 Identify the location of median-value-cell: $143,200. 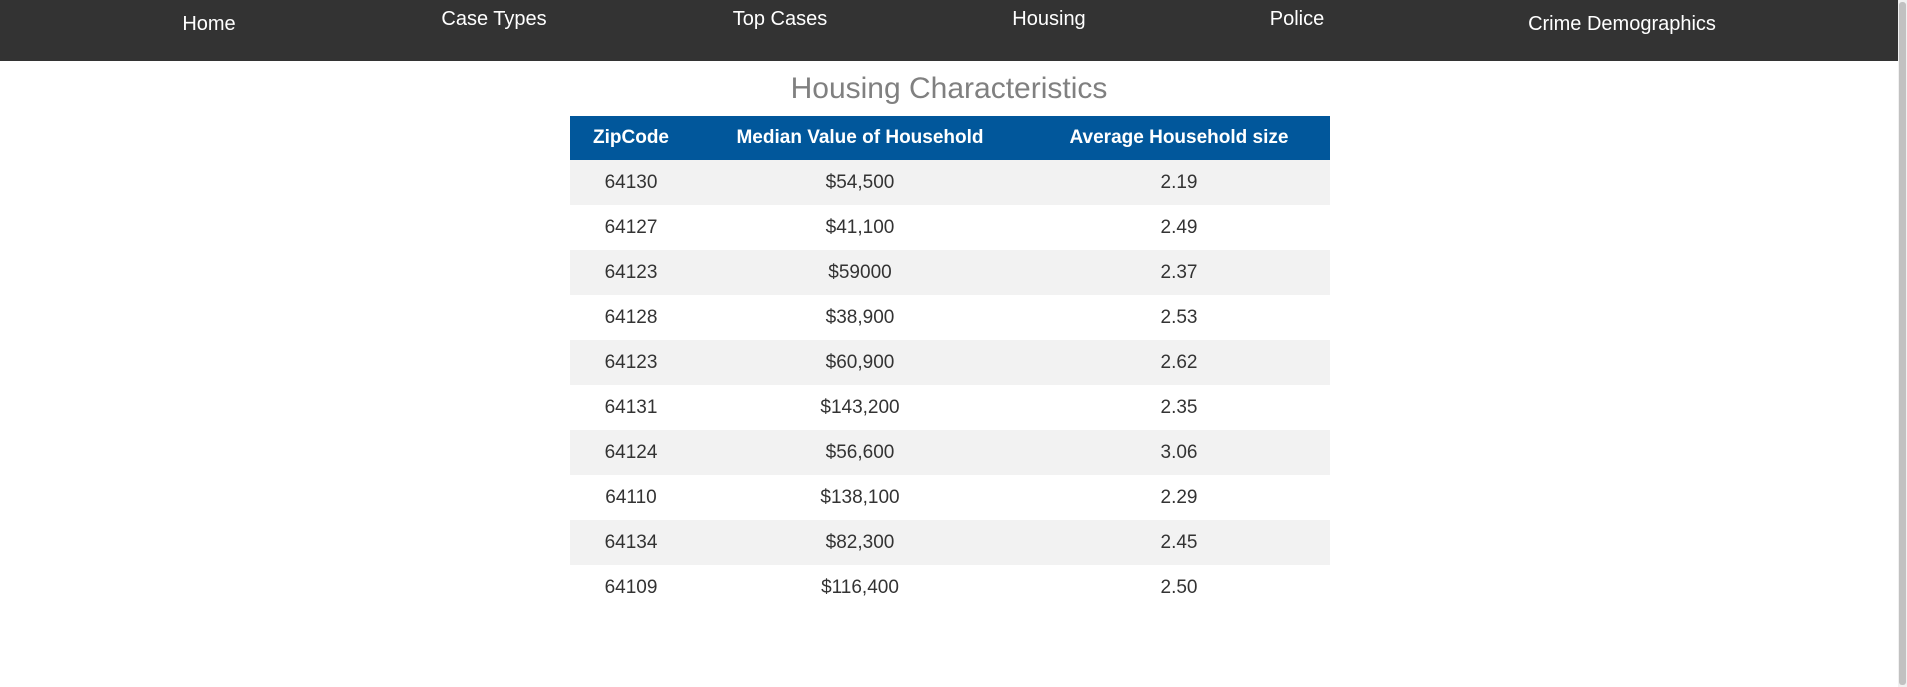
(860, 407).